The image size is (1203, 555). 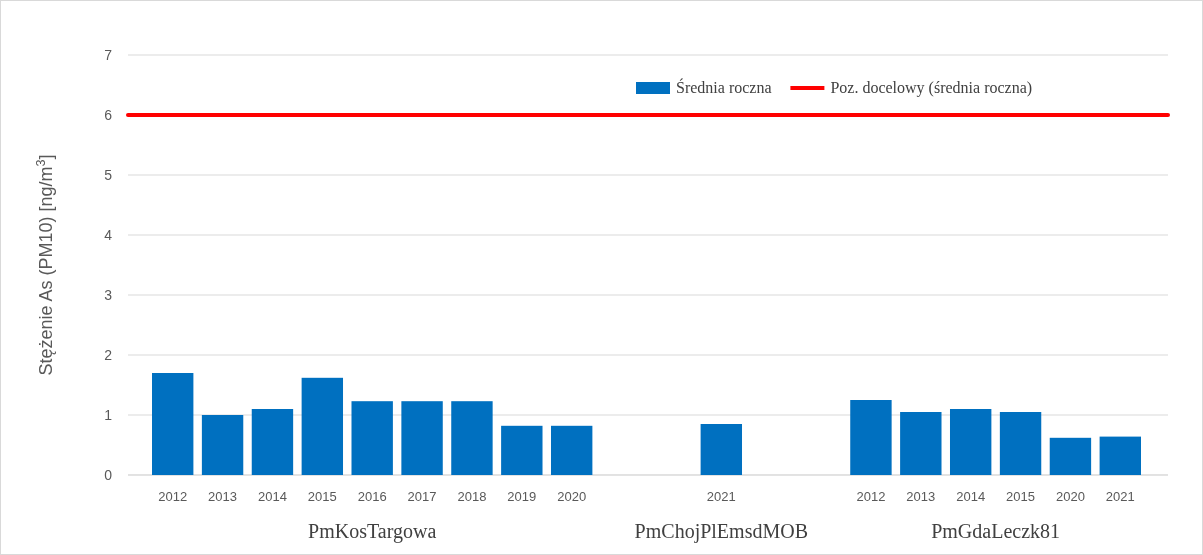 I want to click on x-tick-label: 2016, so click(x=372, y=496).